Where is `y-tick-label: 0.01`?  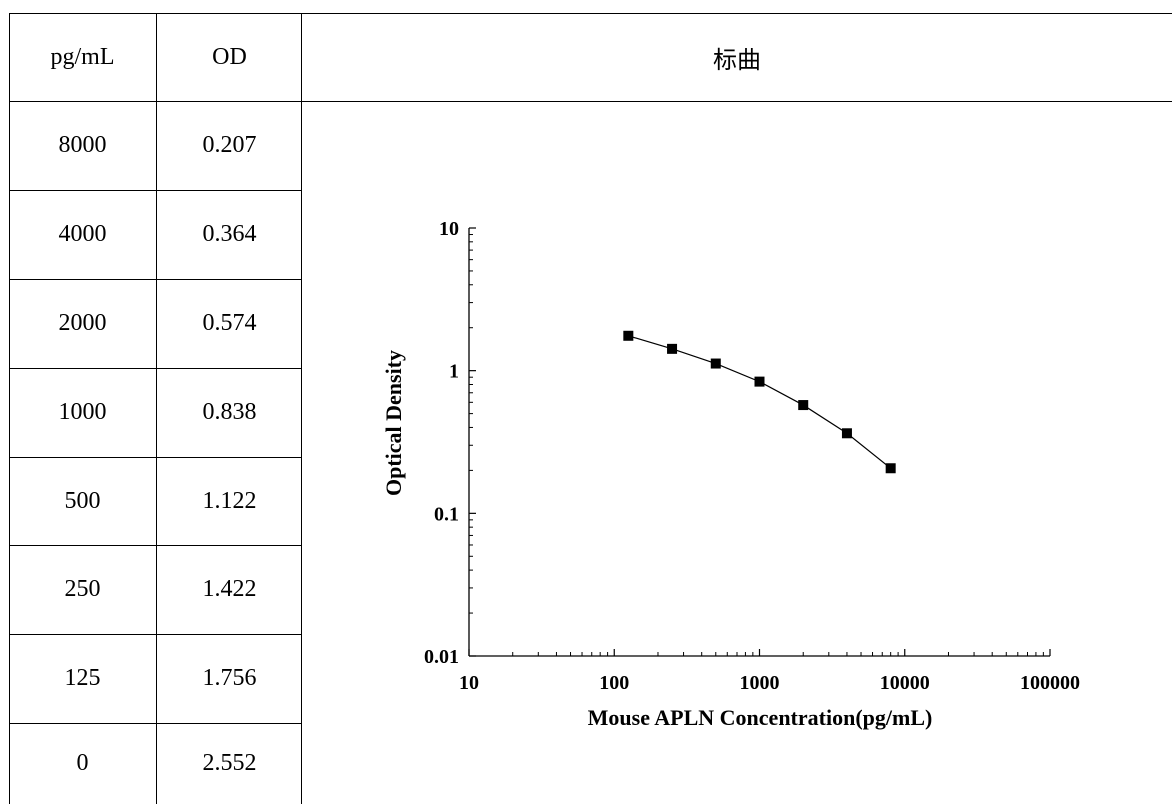
y-tick-label: 0.01 is located at coordinates (441, 657).